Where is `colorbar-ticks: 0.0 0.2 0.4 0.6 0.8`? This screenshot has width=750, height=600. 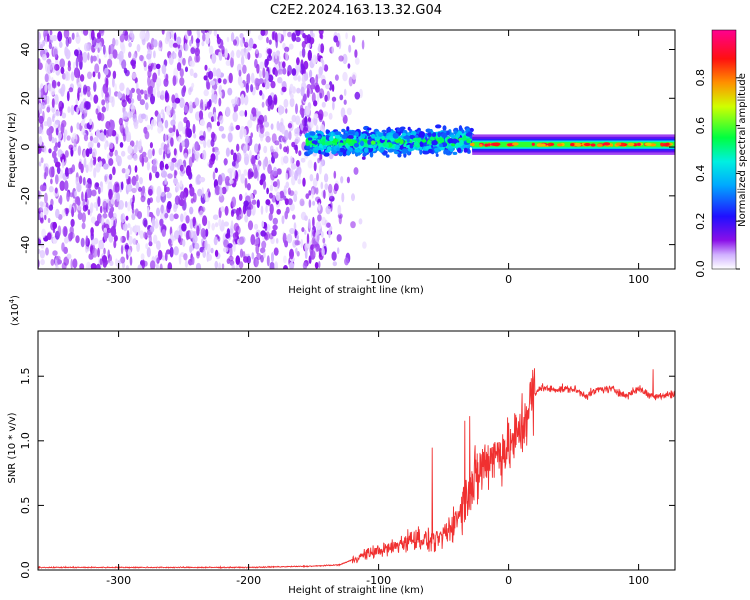
colorbar-ticks: 0.0 0.2 0.4 0.6 0.8 is located at coordinates (717, 173).